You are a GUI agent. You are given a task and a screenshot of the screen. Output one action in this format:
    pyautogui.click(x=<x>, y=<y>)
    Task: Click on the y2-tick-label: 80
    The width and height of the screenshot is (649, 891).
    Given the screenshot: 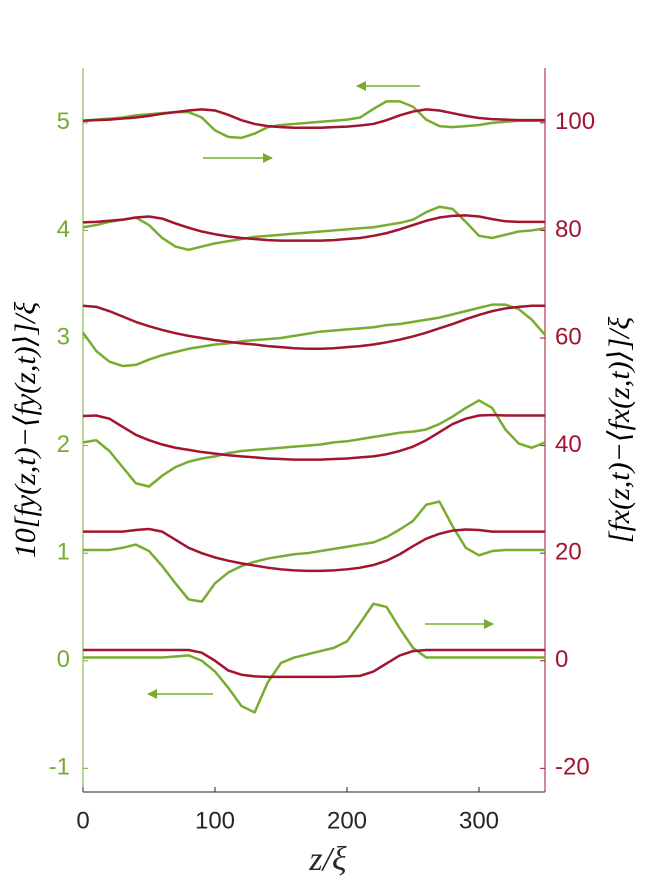 What is the action you would take?
    pyautogui.click(x=568, y=229)
    